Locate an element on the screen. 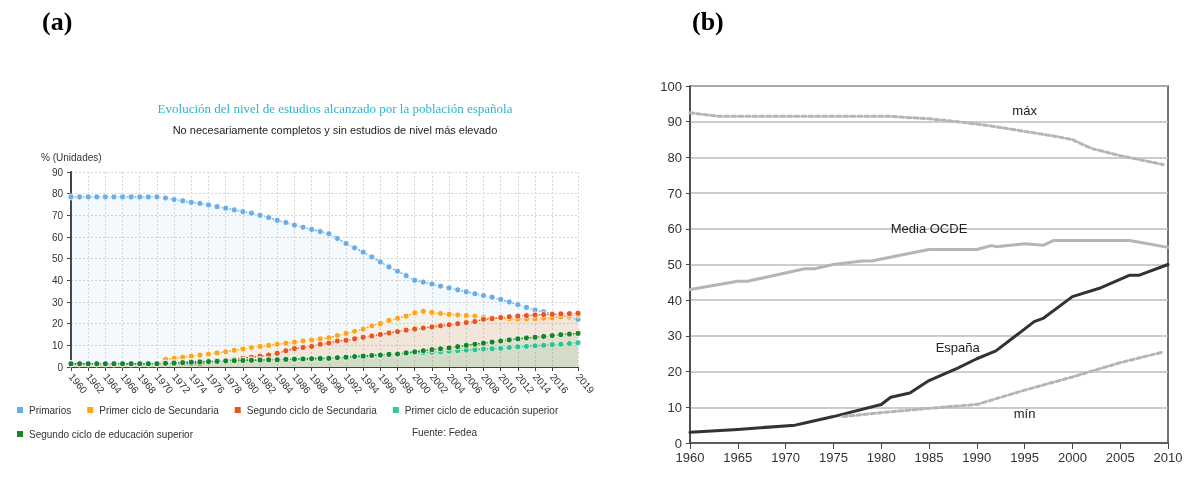 This screenshot has height=484, width=1190. chart-title: Evolución del nivel de estudios alcanzado por la población española is located at coordinates (335, 108).